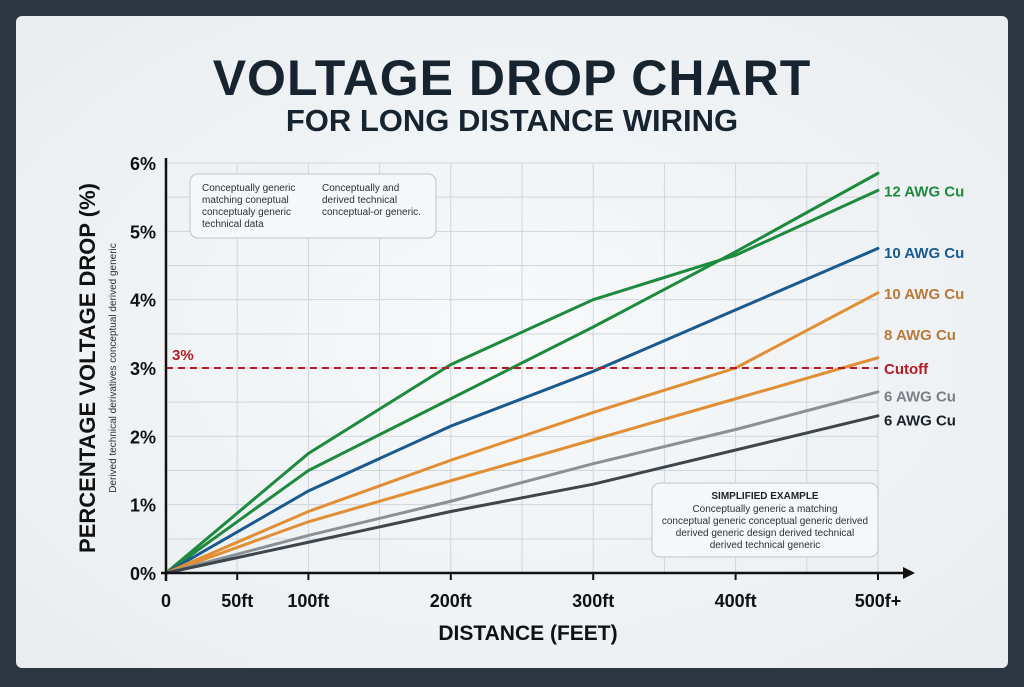  I want to click on y-tick-label: 2%, so click(143, 437).